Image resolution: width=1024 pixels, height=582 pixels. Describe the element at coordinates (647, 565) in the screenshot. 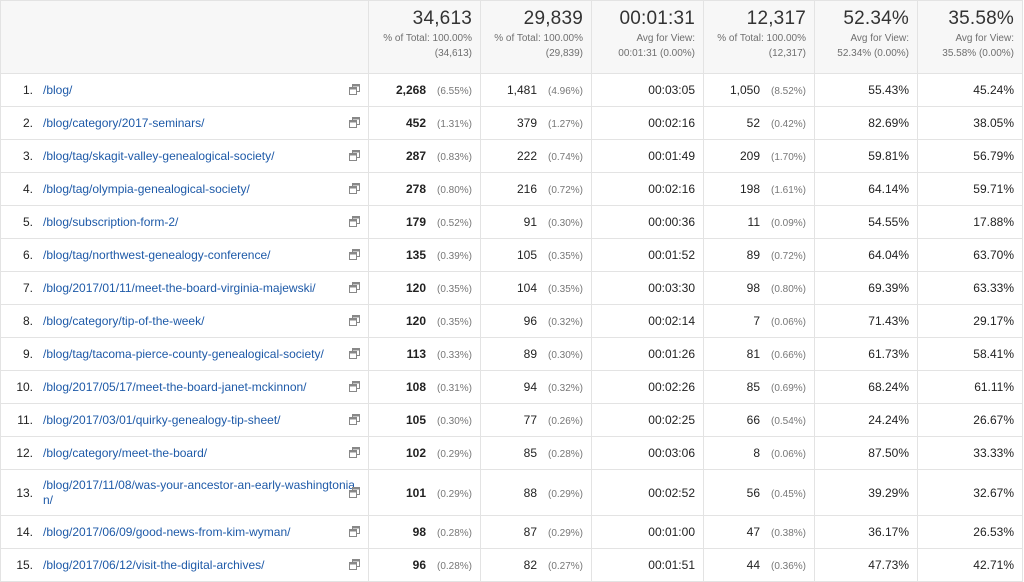

I see `avg-time-cell: 00:01:51` at that location.